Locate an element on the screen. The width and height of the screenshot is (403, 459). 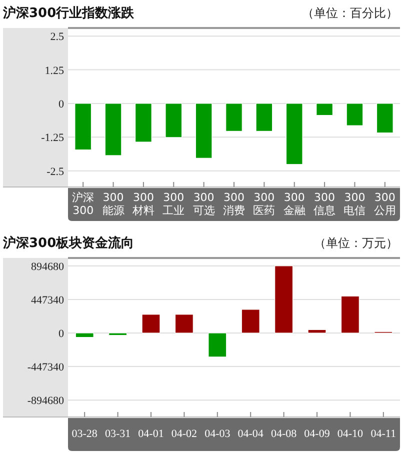
x-tick-label: 04-11 is located at coordinates (383, 434).